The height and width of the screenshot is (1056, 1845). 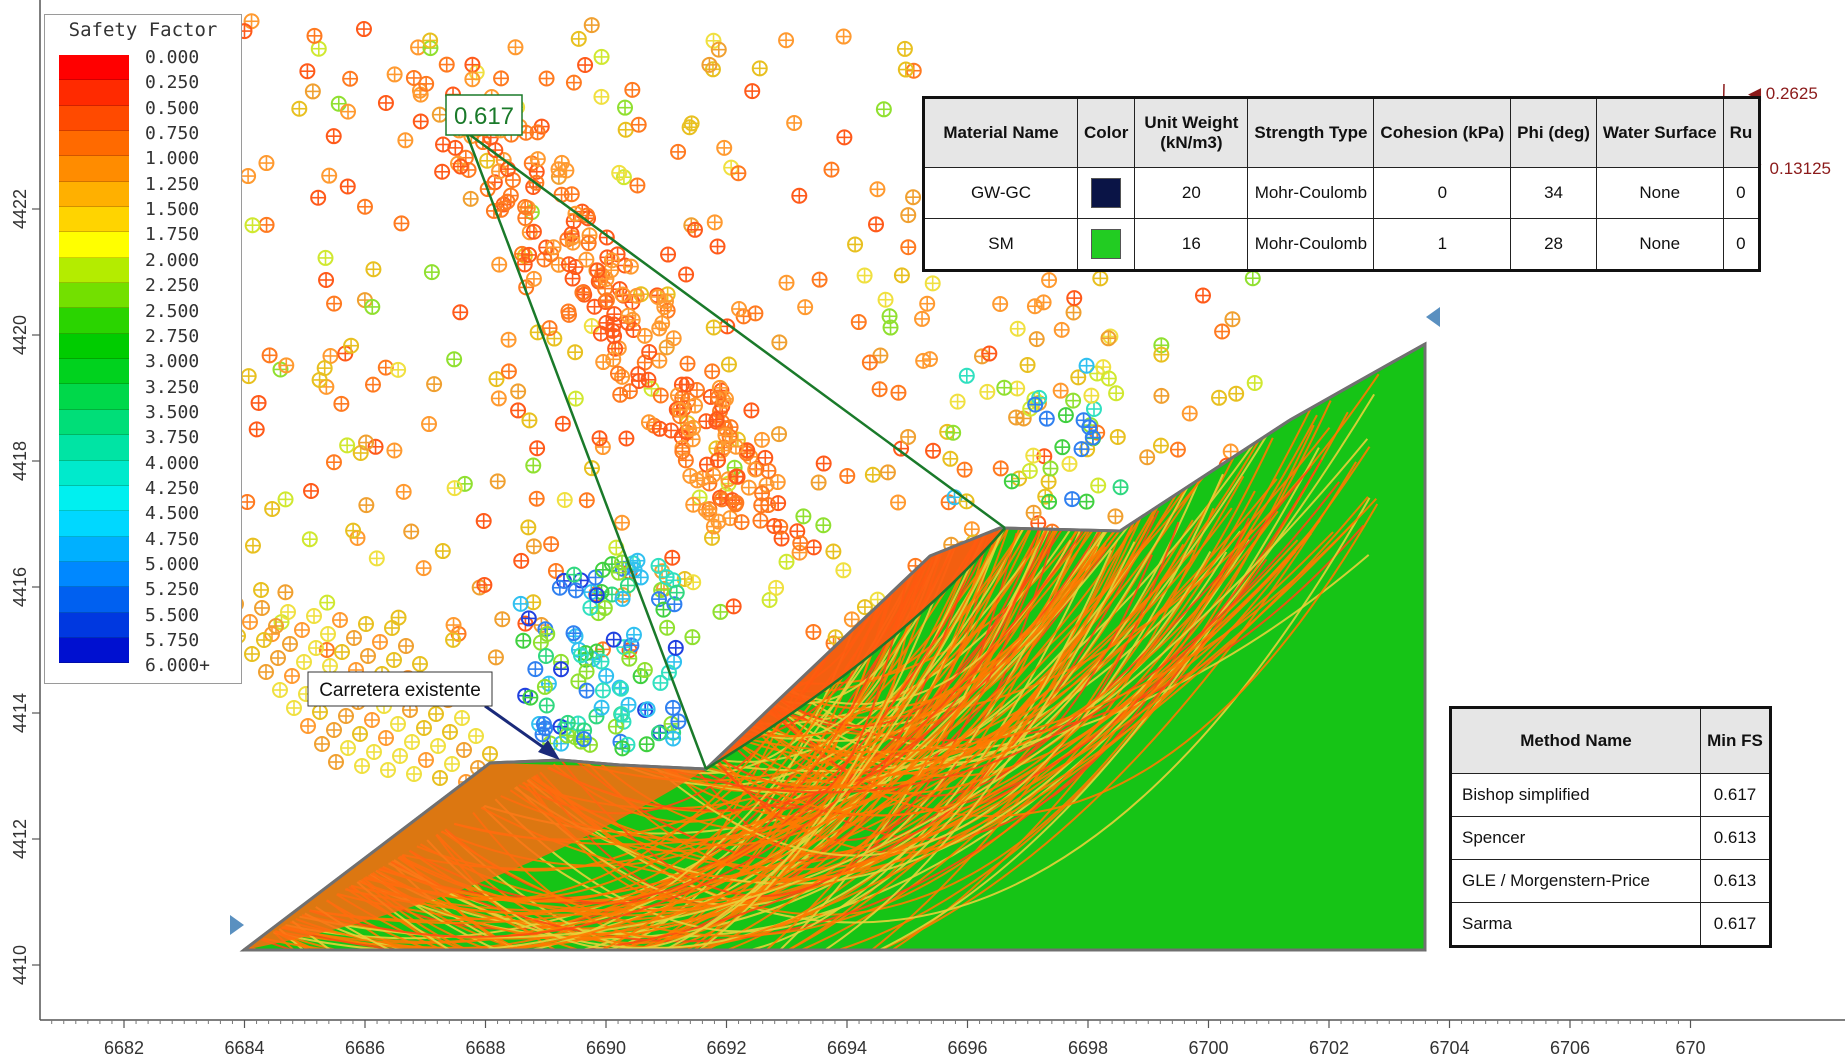 I want to click on materials-header: Water Surface, so click(x=1659, y=132).